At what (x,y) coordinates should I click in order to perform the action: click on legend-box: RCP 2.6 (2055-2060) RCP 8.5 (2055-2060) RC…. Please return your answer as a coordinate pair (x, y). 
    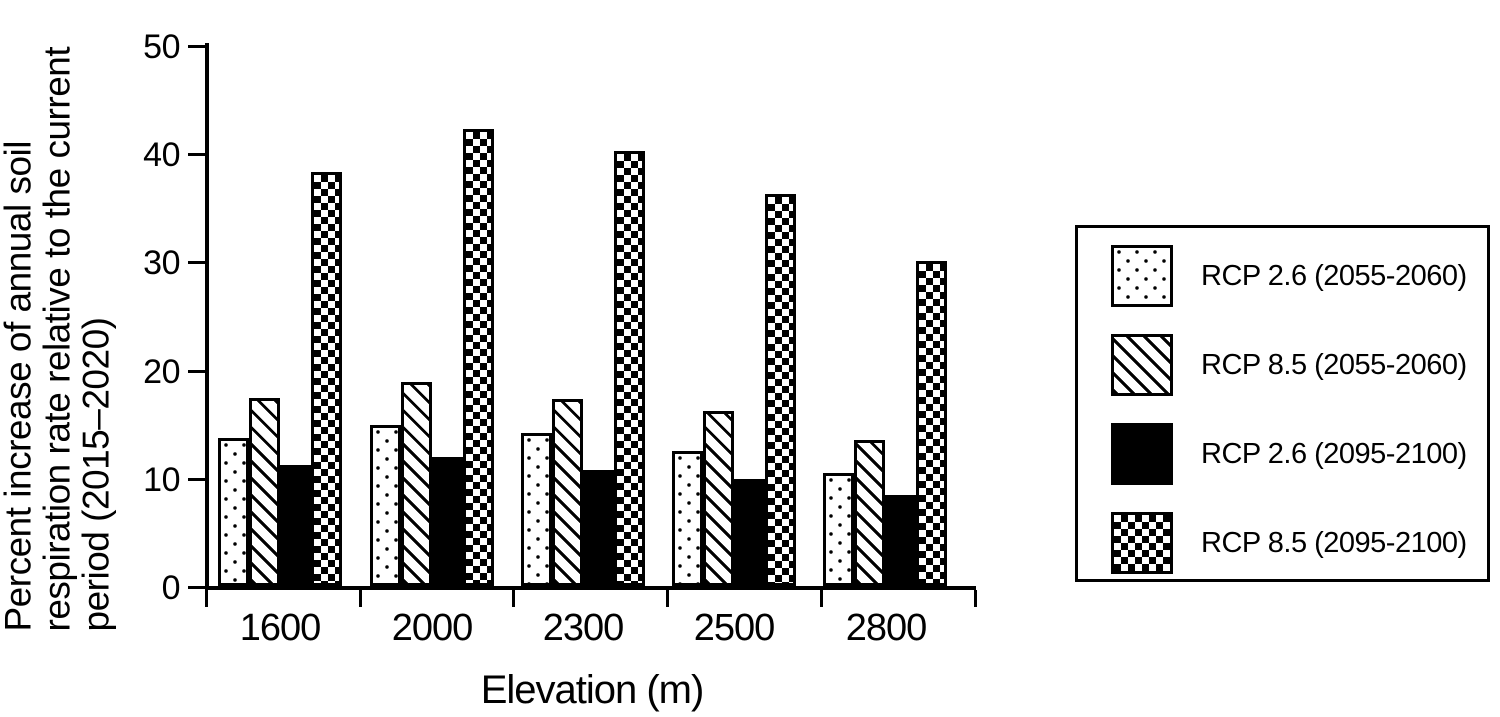
    Looking at the image, I should click on (1282, 403).